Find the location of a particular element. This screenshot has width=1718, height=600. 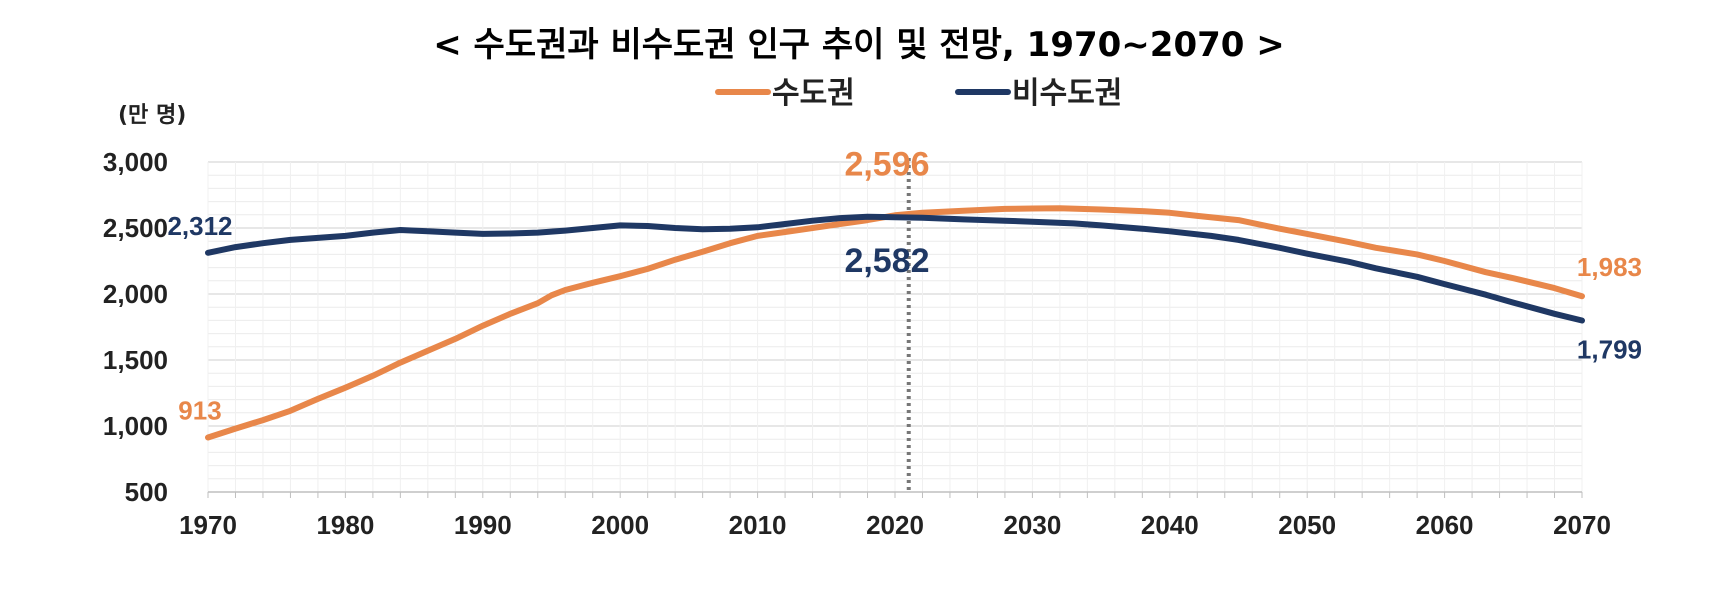

x-tick-label: 1970 is located at coordinates (208, 525).